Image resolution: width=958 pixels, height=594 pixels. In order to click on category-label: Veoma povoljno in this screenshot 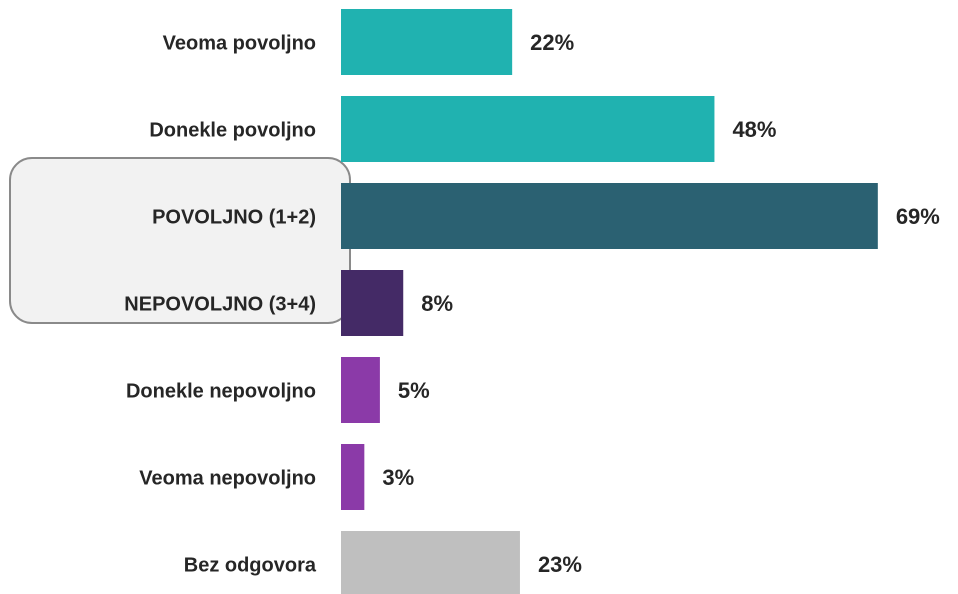, I will do `click(239, 43)`.